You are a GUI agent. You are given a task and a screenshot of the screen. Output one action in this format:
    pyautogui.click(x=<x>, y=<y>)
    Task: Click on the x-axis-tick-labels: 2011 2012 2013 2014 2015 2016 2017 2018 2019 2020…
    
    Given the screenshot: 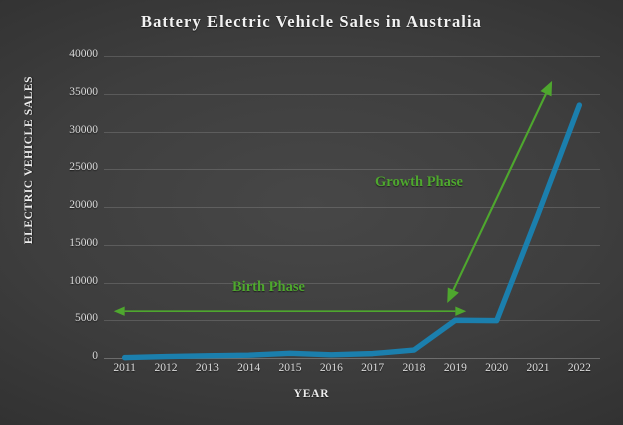 What is the action you would take?
    pyautogui.click(x=352, y=372)
    